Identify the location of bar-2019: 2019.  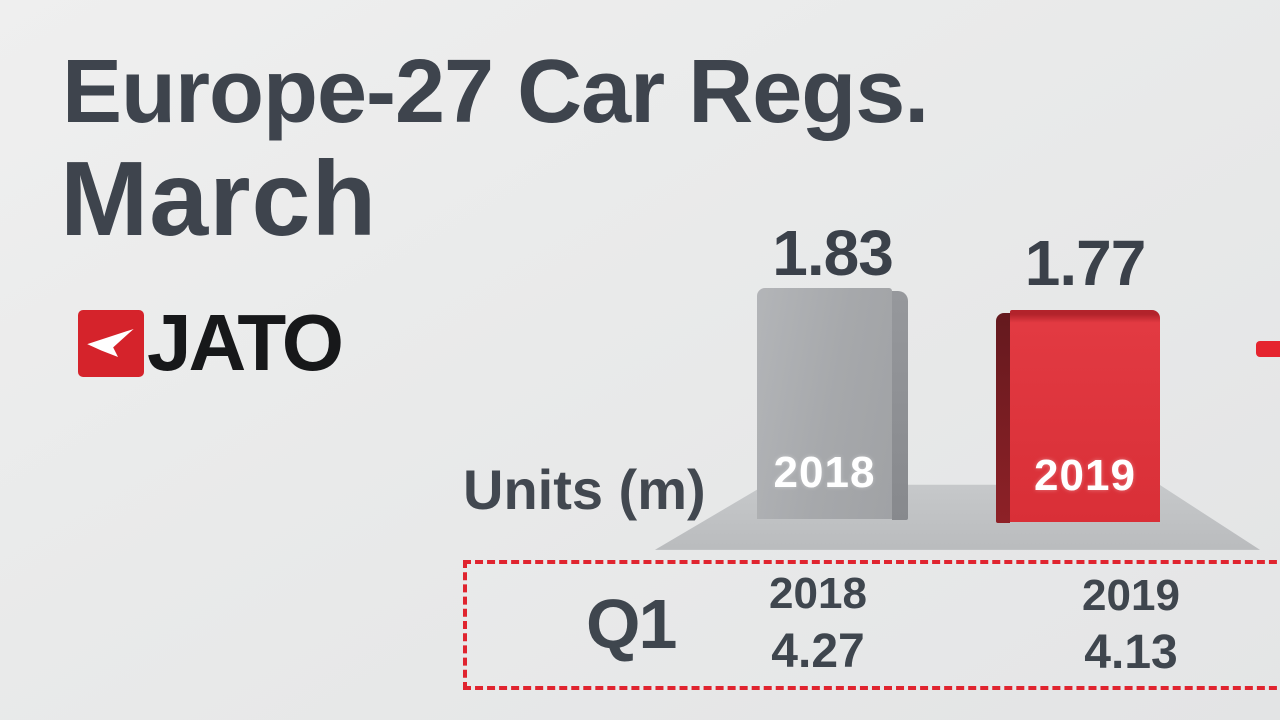
(1085, 416).